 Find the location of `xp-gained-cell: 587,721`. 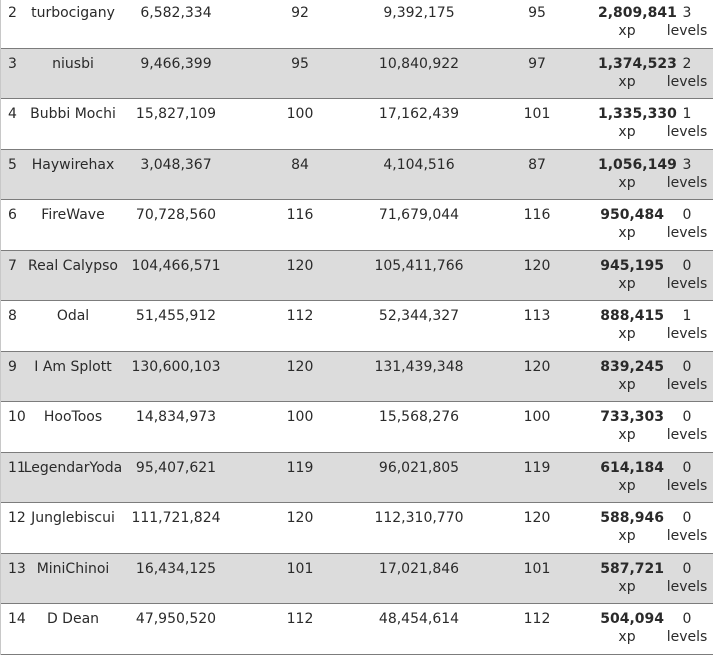

xp-gained-cell: 587,721 is located at coordinates (632, 568).